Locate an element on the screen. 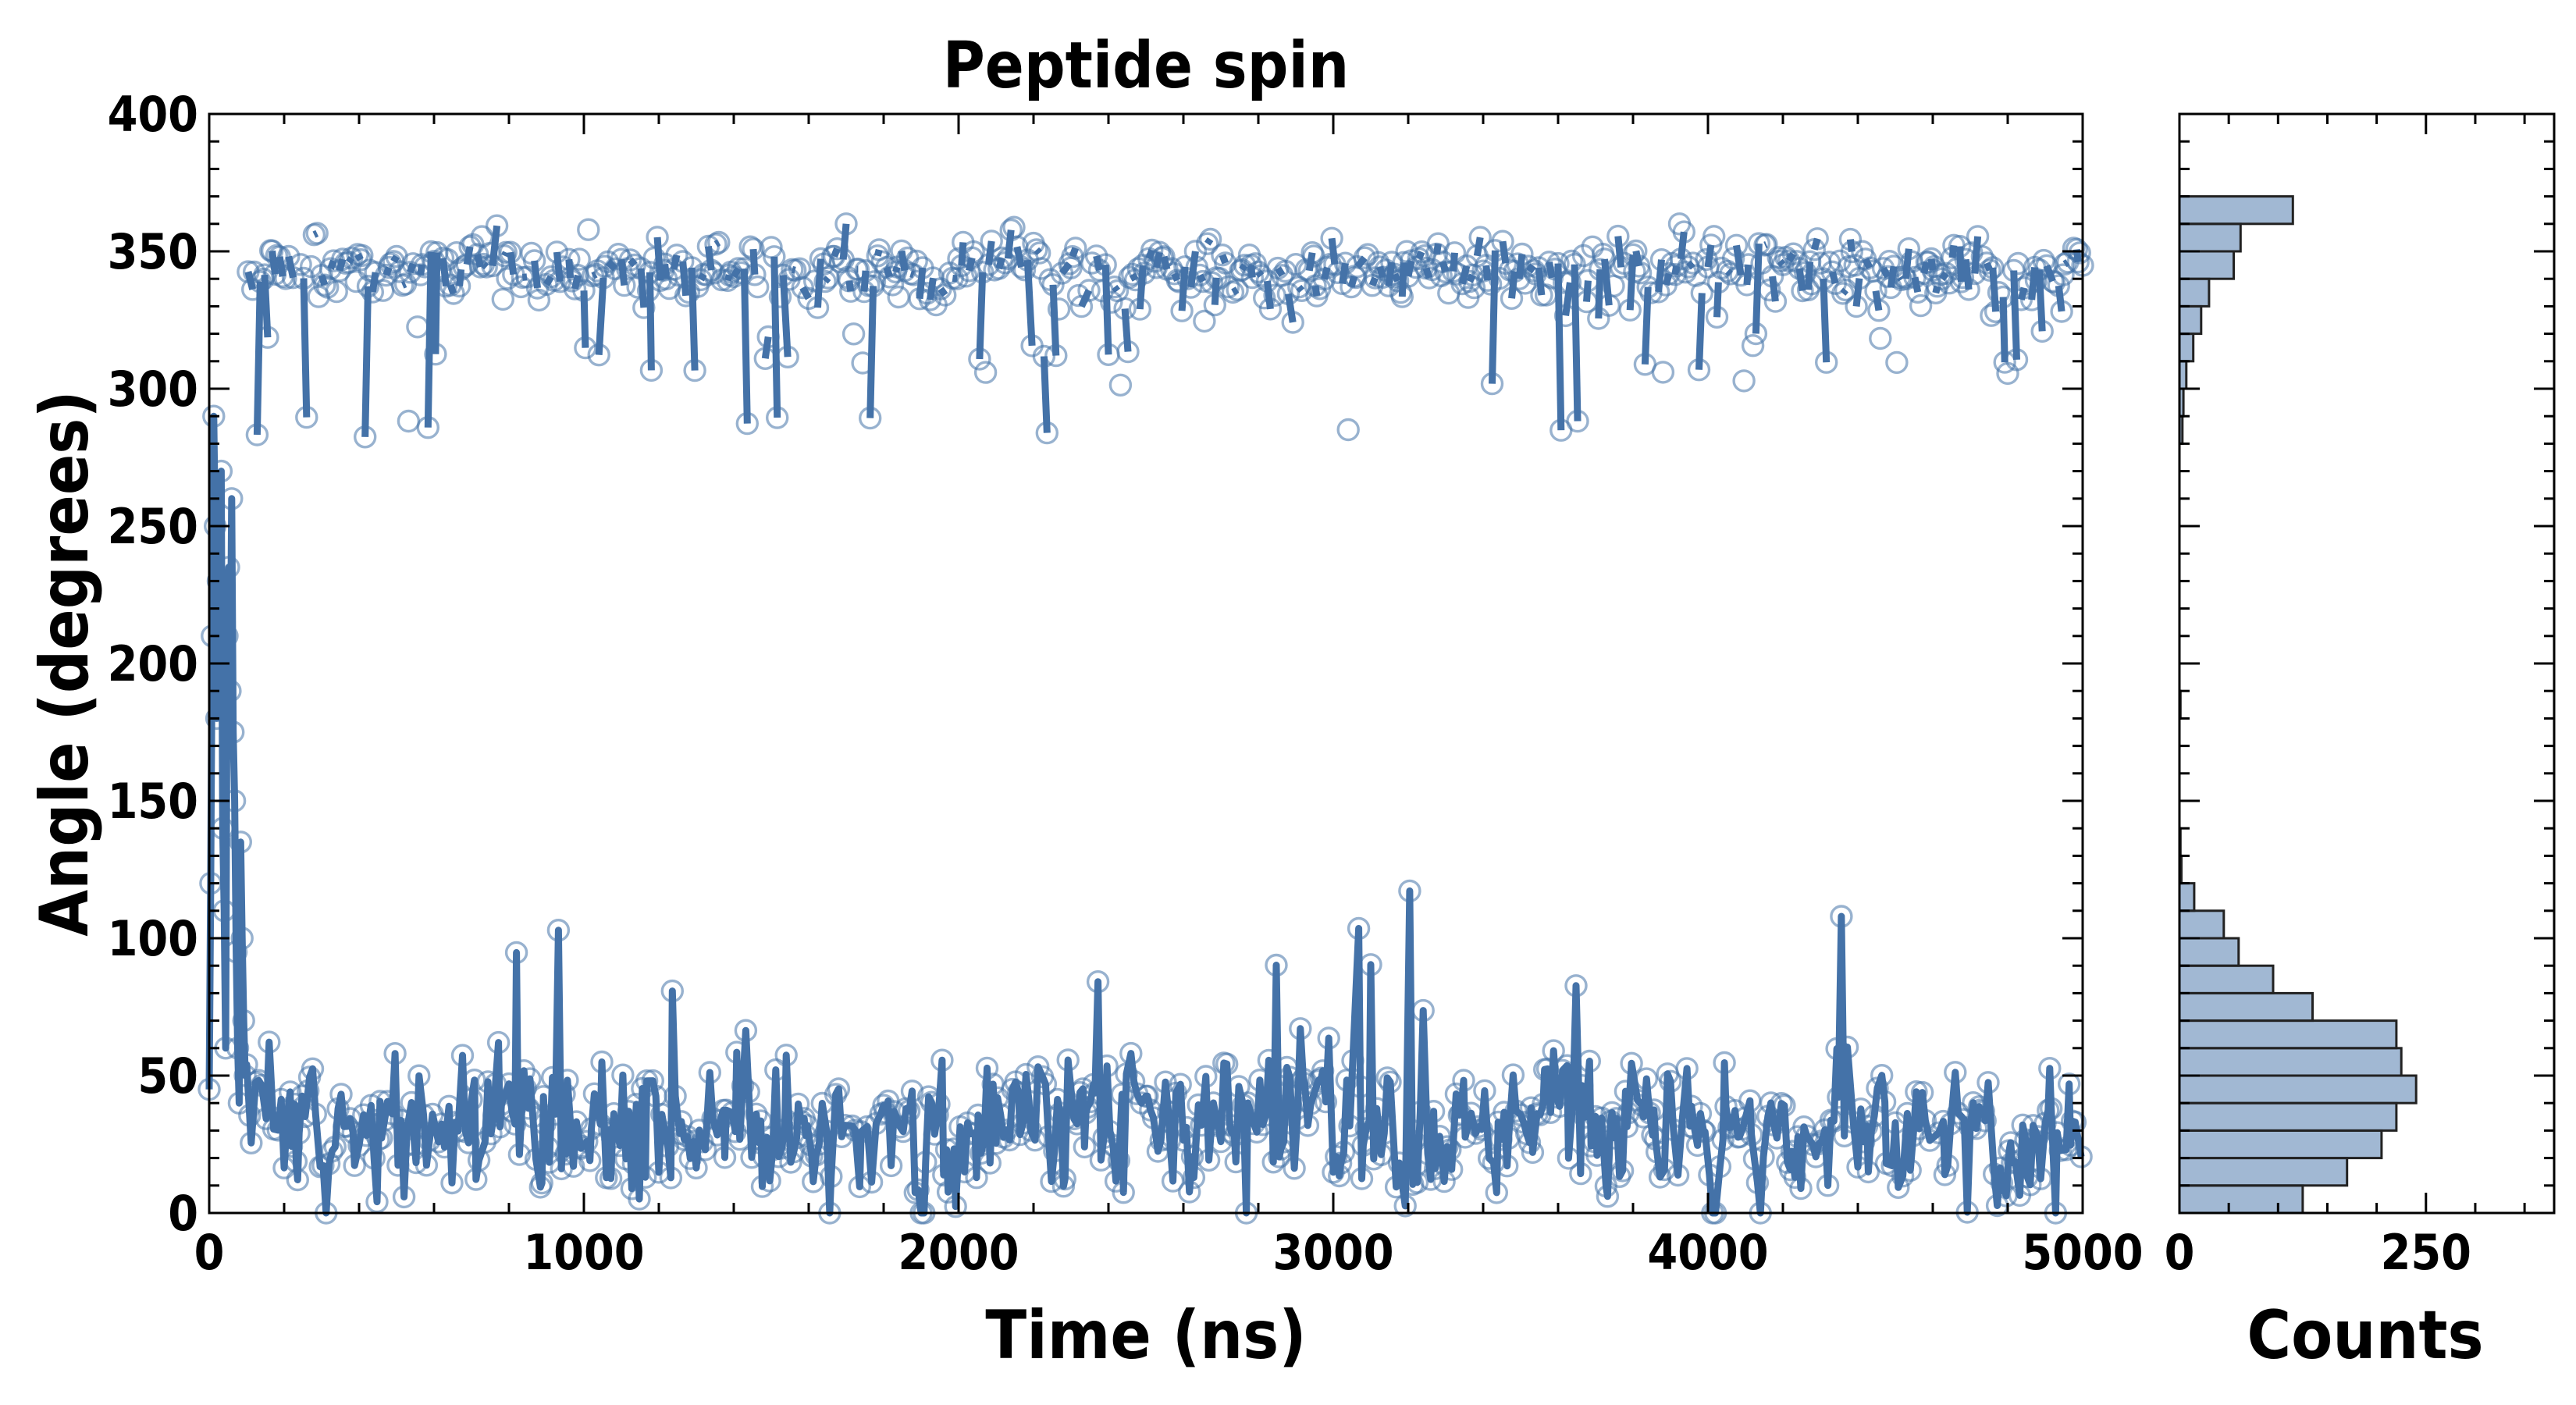 The height and width of the screenshot is (1405, 2576). y-tick-label: 50 is located at coordinates (167, 1076).